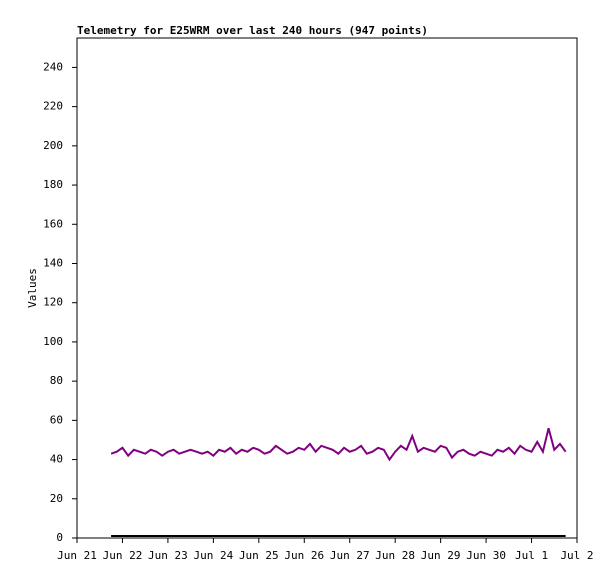 The height and width of the screenshot is (579, 615). I want to click on x-tick-label: Jun 26, so click(304, 555).